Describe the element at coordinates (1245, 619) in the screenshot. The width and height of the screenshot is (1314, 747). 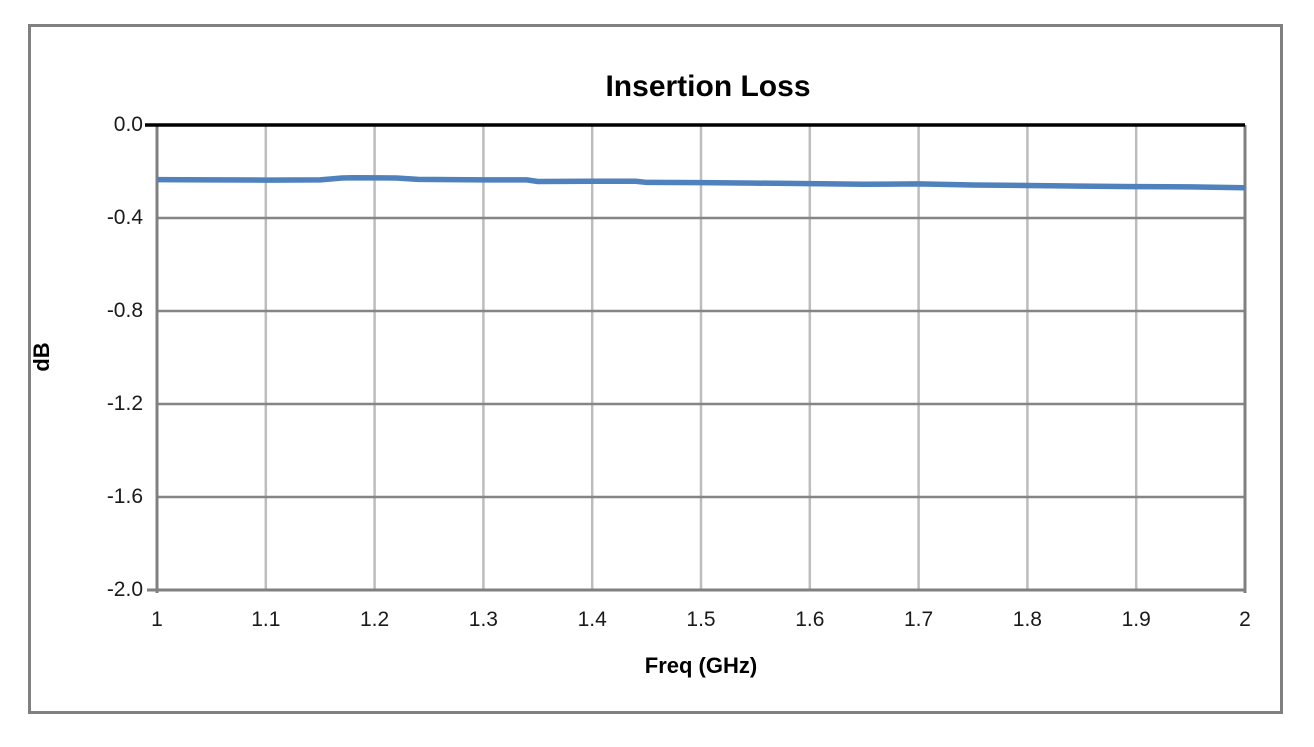
I see `x-tick-label: 2` at that location.